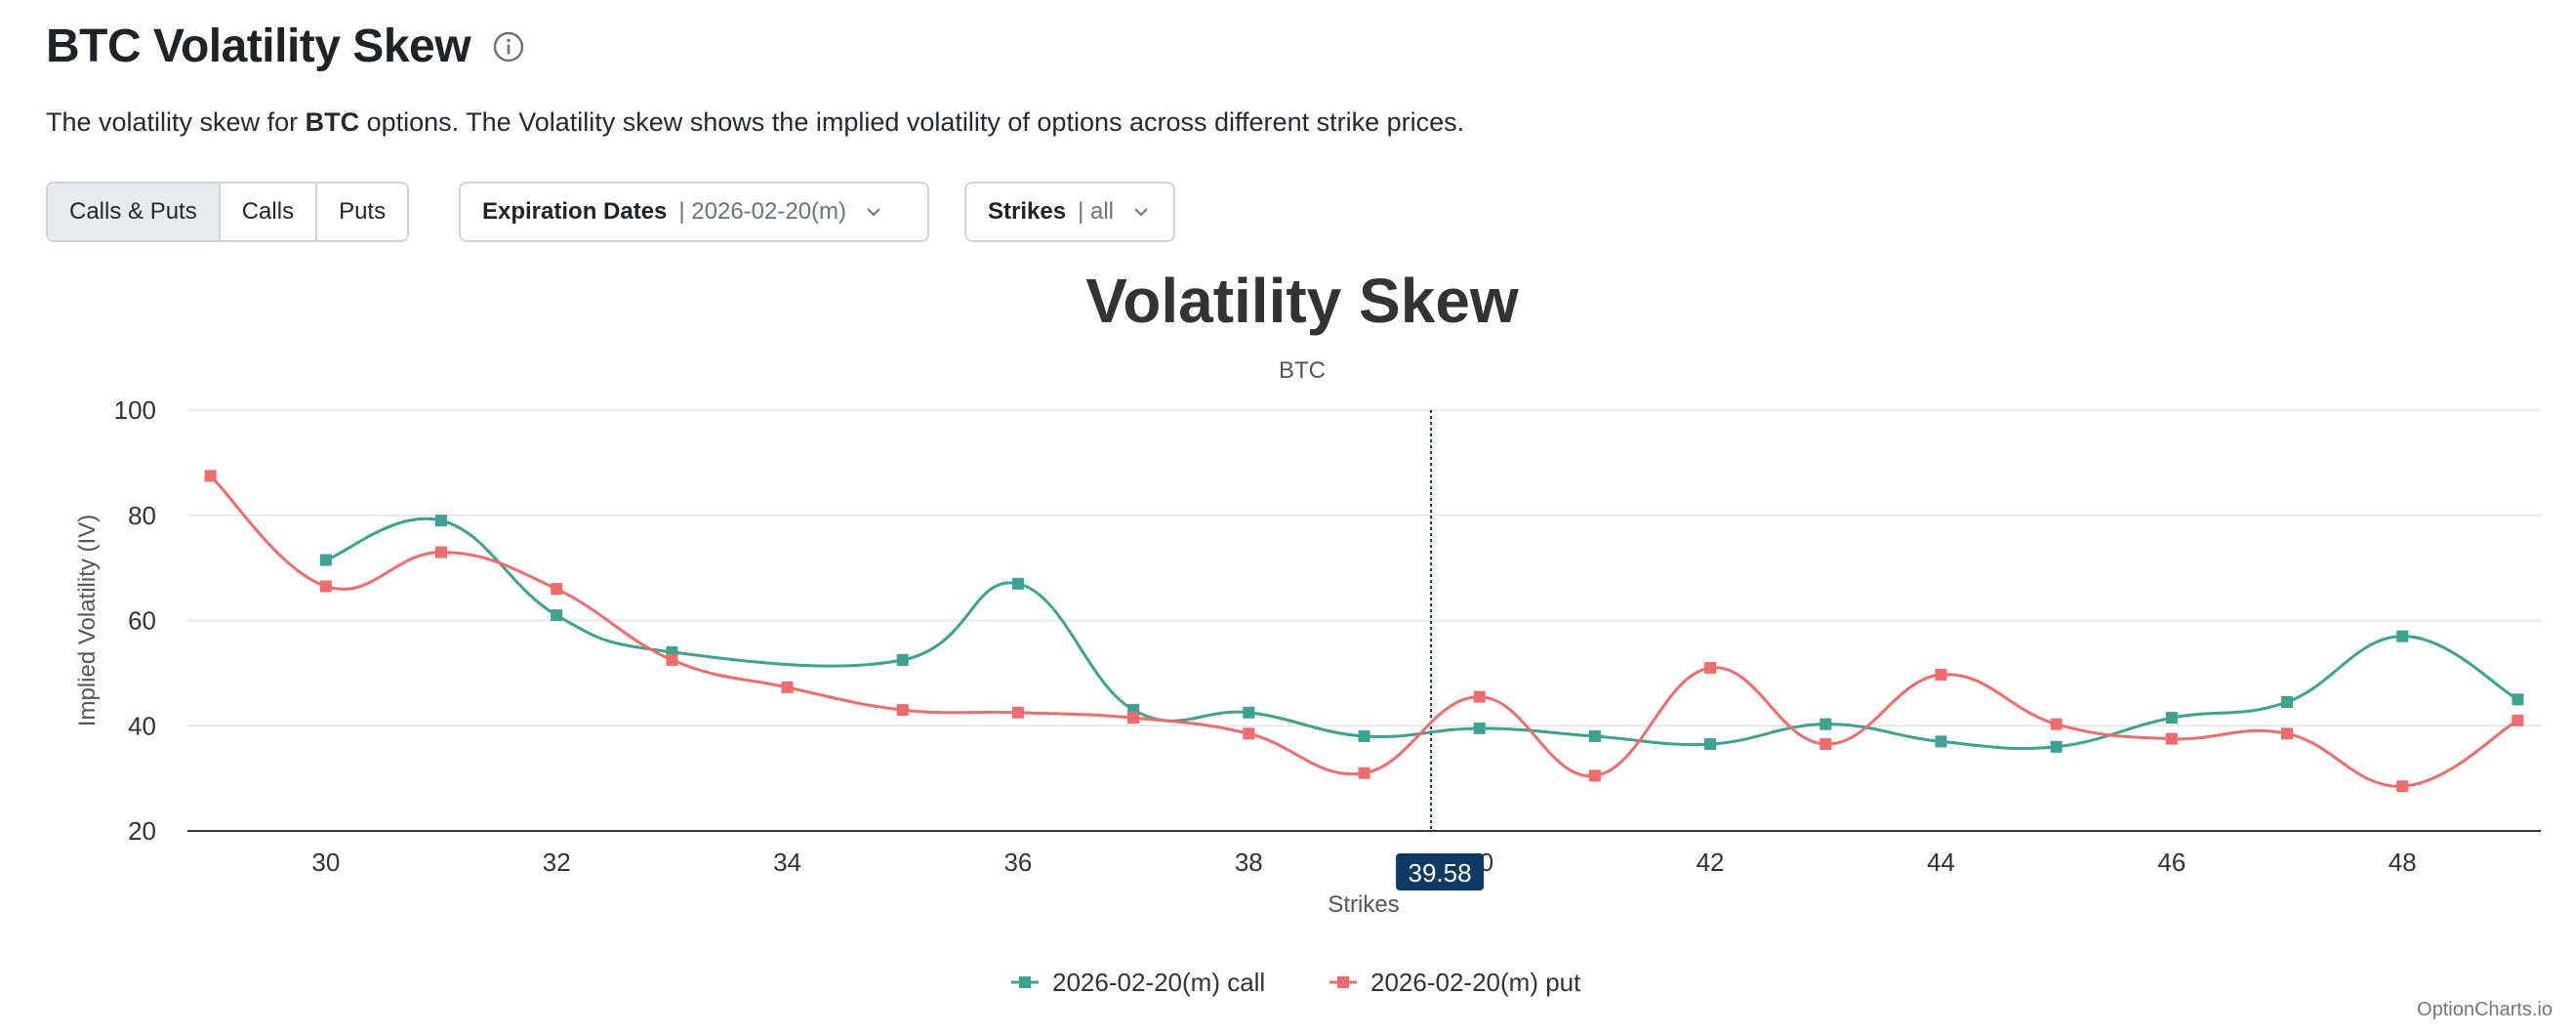  I want to click on x-tick-label: 34, so click(787, 862).